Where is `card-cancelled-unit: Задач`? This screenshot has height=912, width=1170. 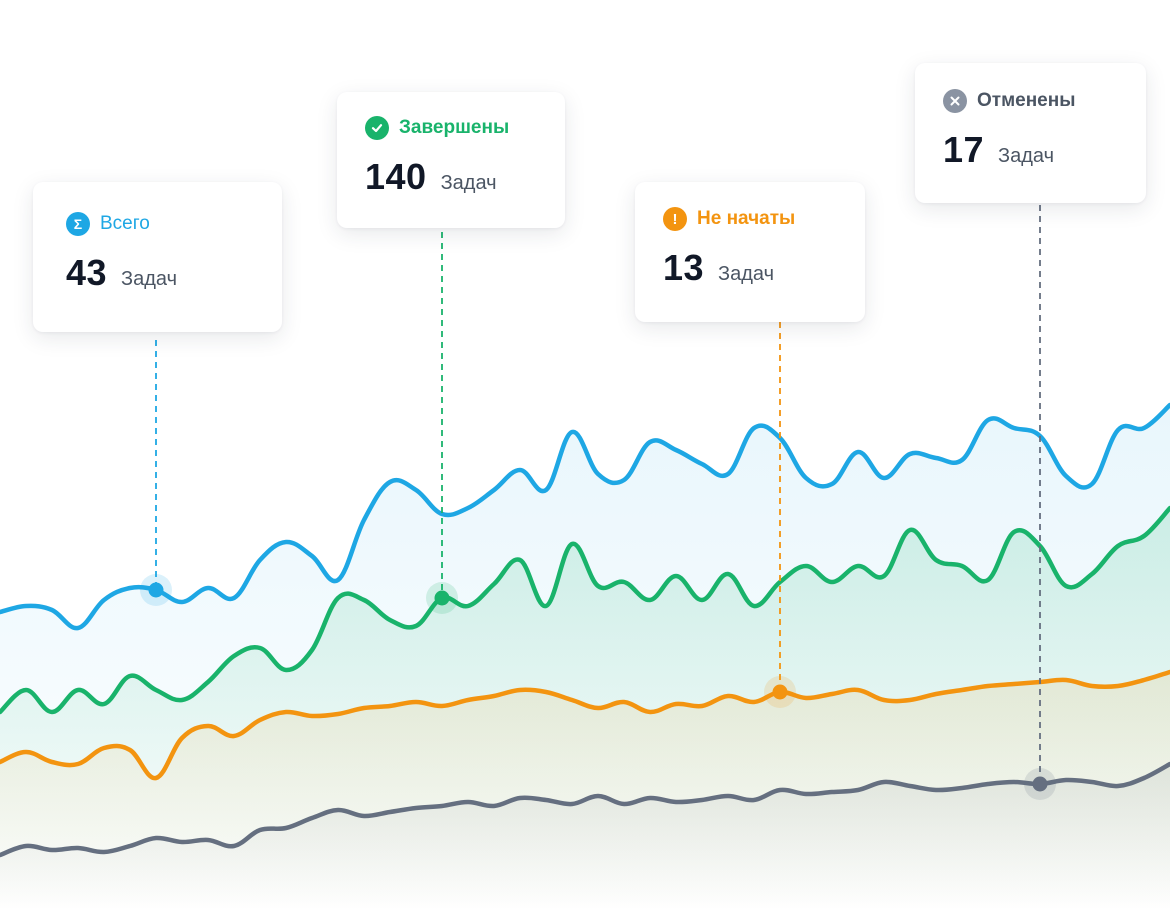
card-cancelled-unit: Задач is located at coordinates (1026, 156).